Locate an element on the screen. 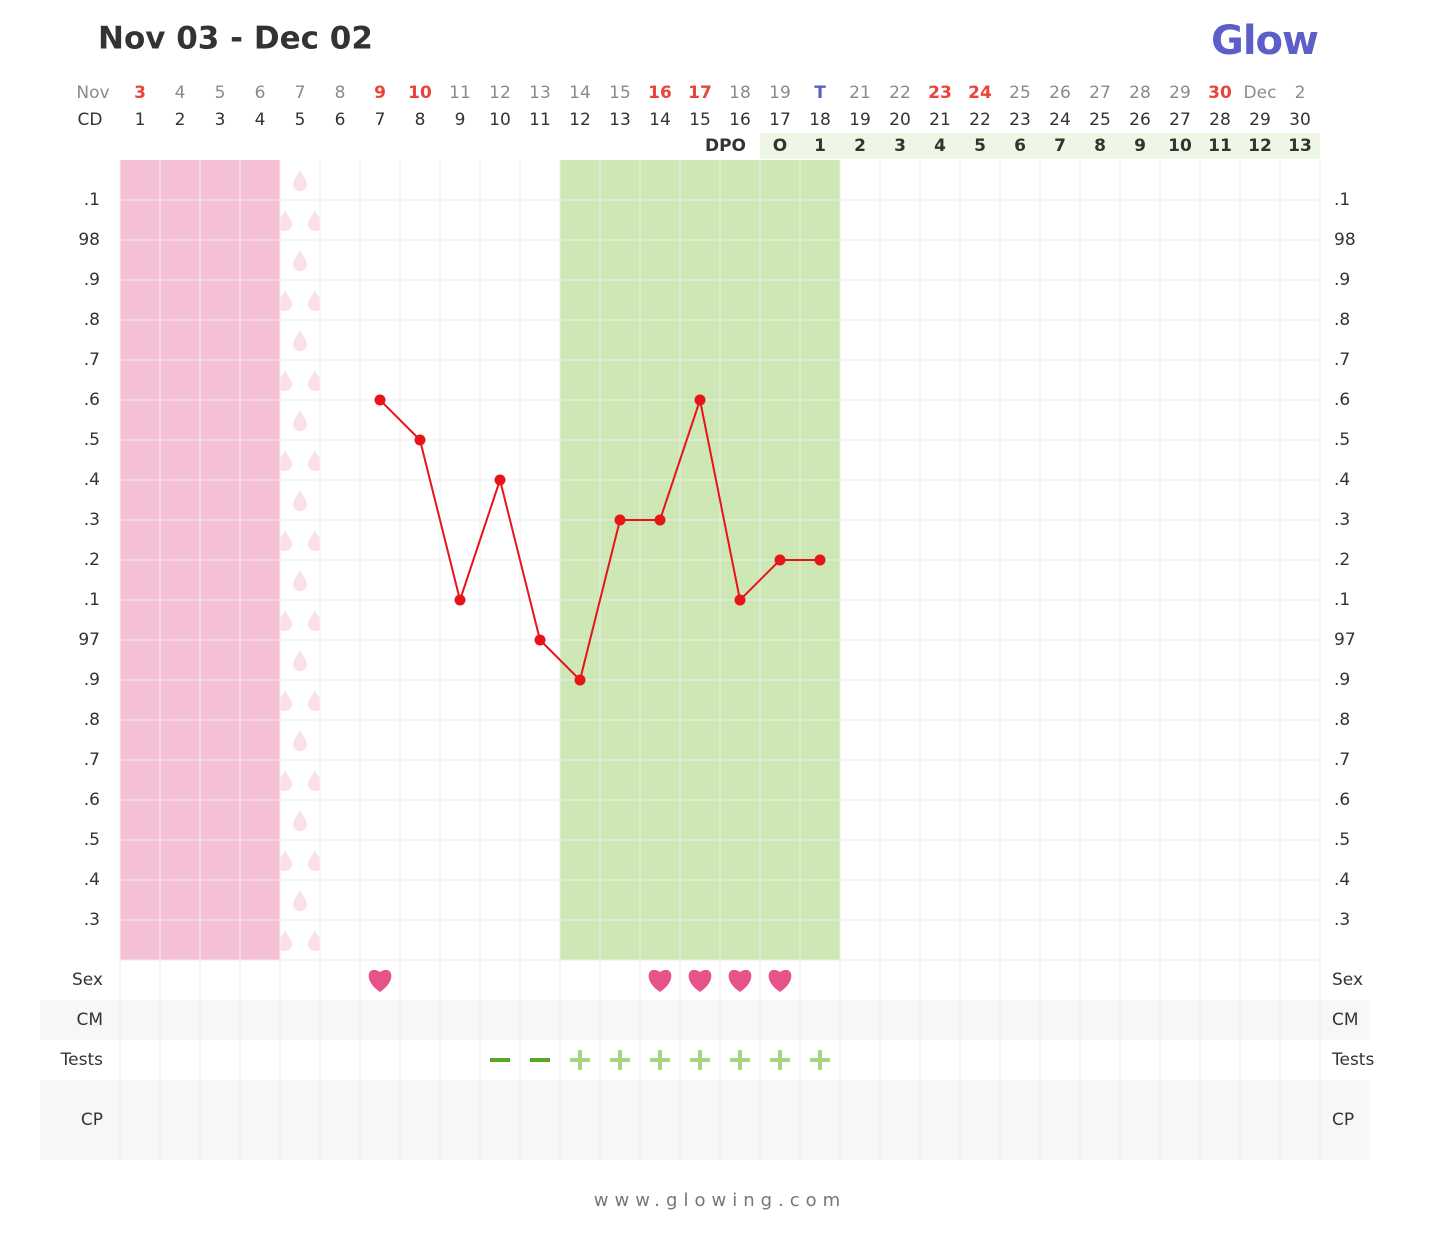 This screenshot has height=1240, width=1440. date-label: 3 is located at coordinates (140, 93).